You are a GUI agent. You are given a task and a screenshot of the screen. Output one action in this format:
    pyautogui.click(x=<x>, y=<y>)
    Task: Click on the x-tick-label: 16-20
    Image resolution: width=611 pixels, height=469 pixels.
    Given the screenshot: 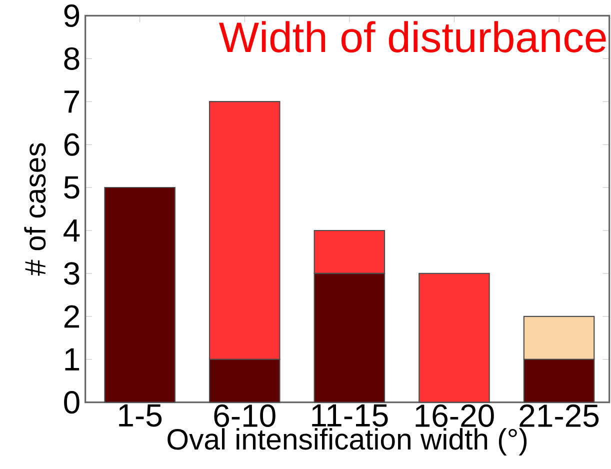 What is the action you would take?
    pyautogui.click(x=455, y=416)
    